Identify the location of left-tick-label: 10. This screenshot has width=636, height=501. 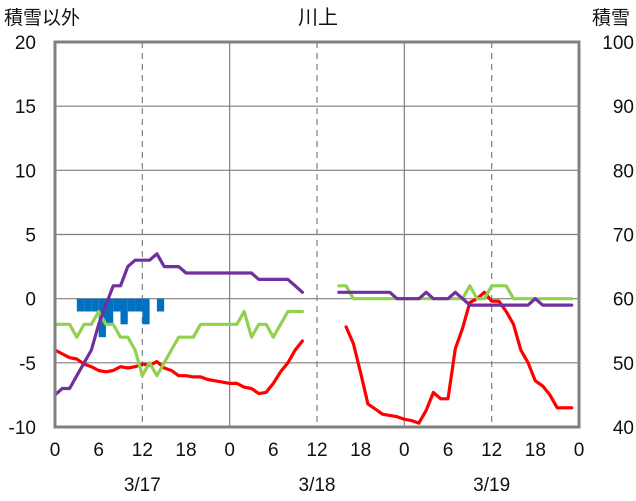
(25, 171).